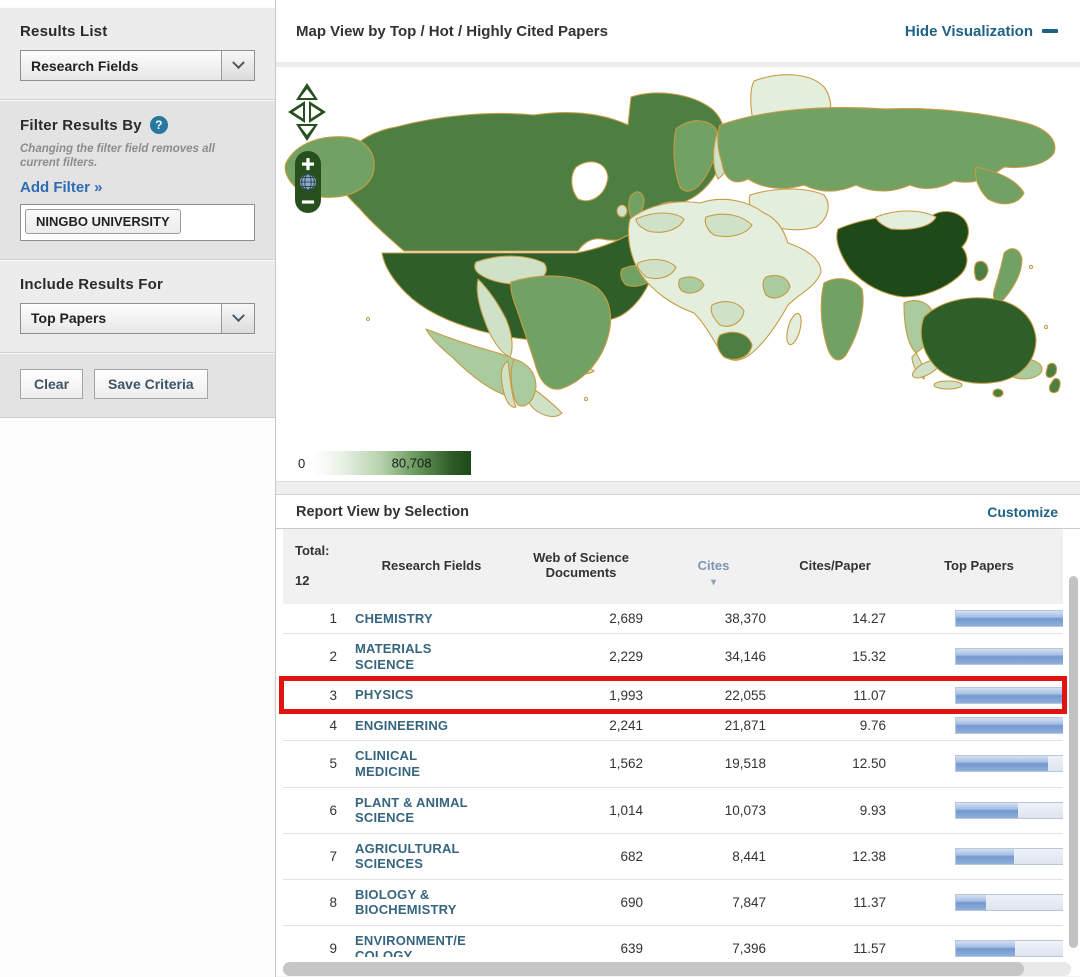 This screenshot has height=977, width=1080. What do you see at coordinates (308, 164) in the screenshot?
I see `zoom-in-icon` at bounding box center [308, 164].